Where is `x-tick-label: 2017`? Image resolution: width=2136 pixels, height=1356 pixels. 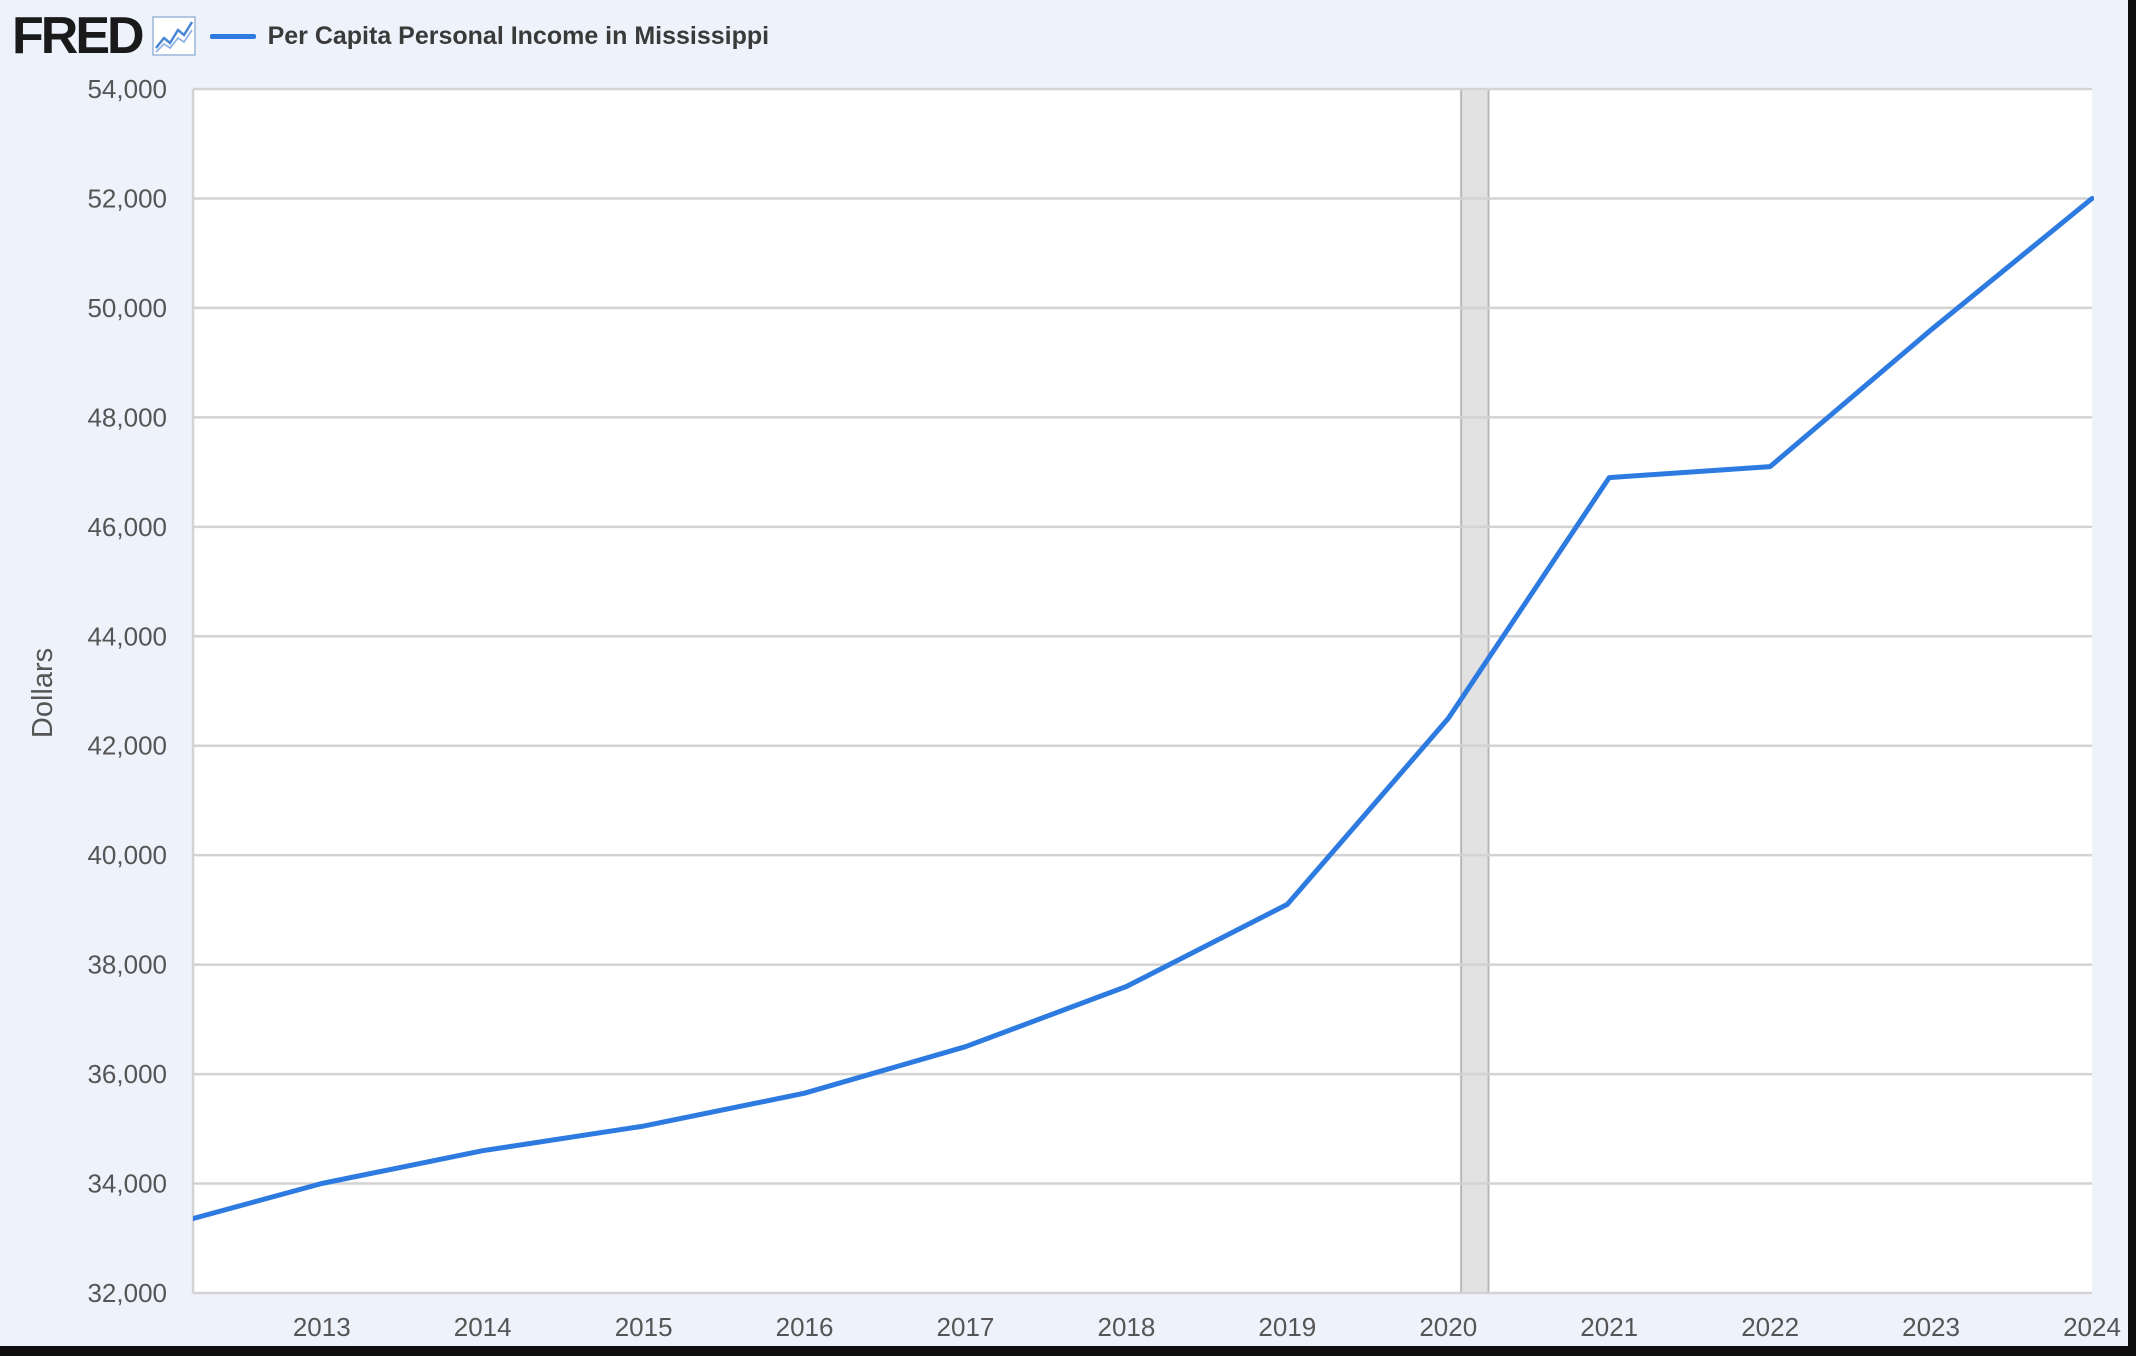 x-tick-label: 2017 is located at coordinates (966, 1327).